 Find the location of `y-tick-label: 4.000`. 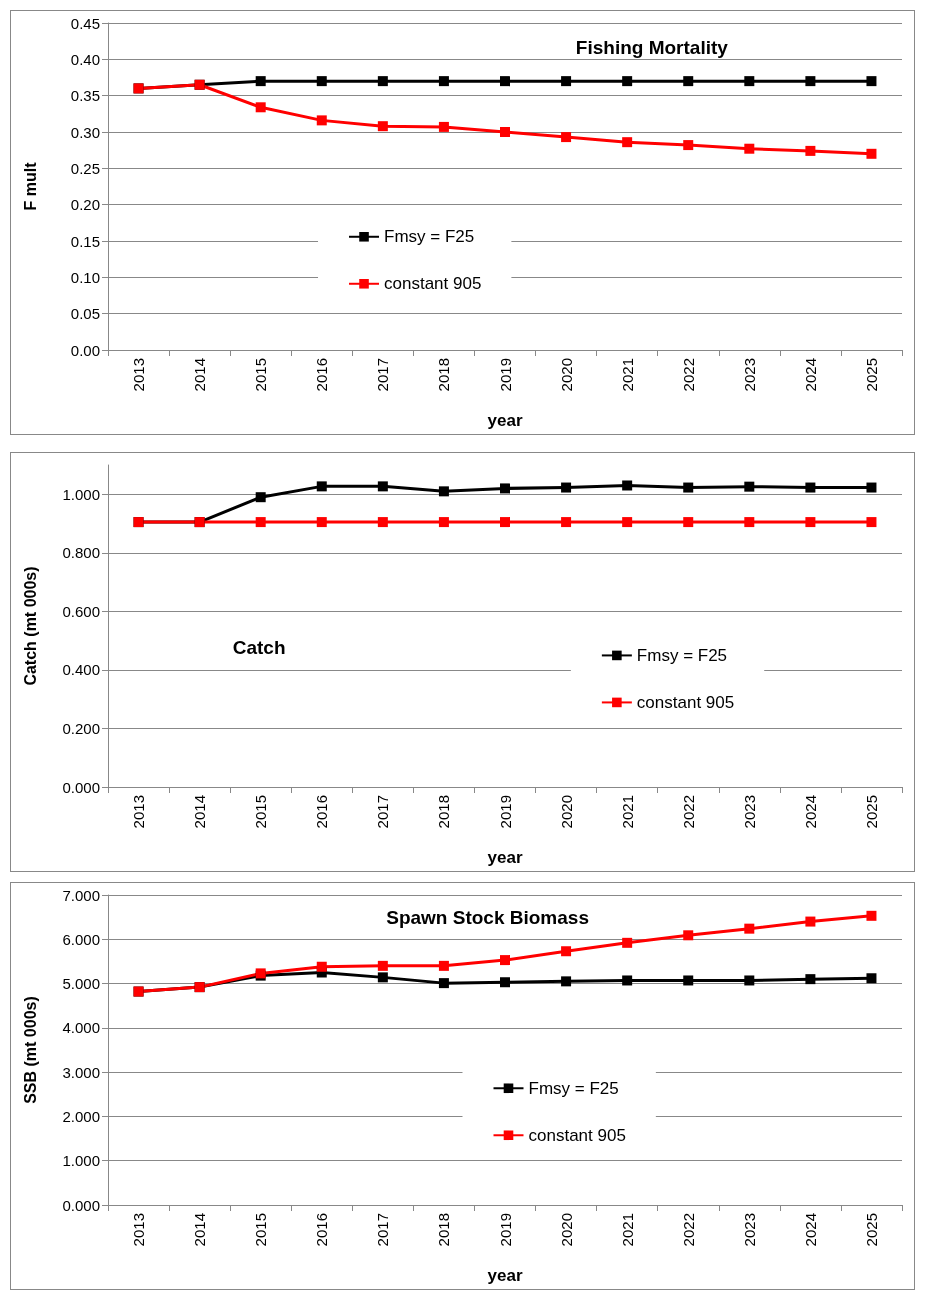

y-tick-label: 4.000 is located at coordinates (81, 1028).